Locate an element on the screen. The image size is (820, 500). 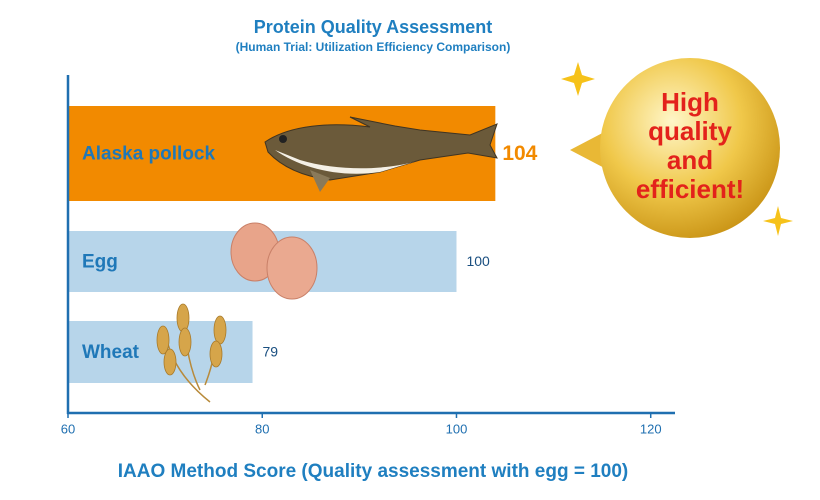
value-label: 104 is located at coordinates (519, 153).